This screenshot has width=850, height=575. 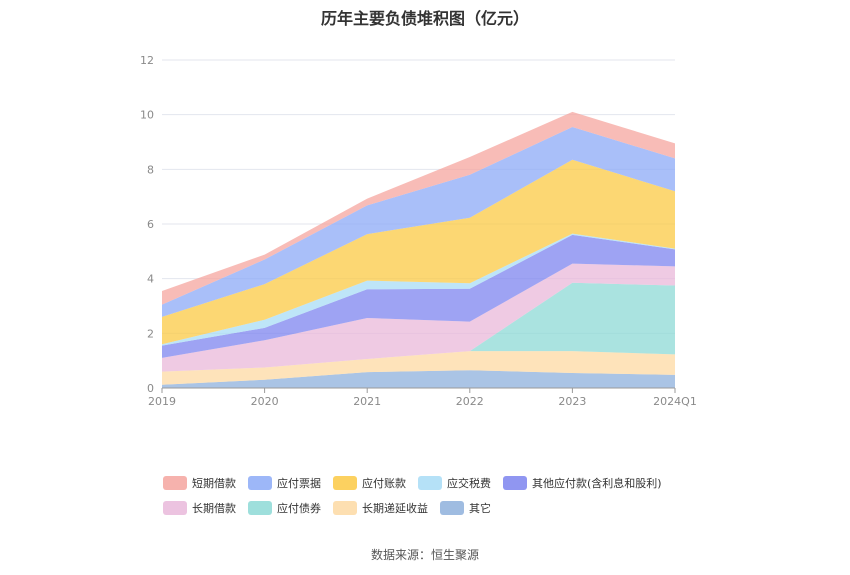 I want to click on legend-item: 应付债券, so click(x=284, y=508).